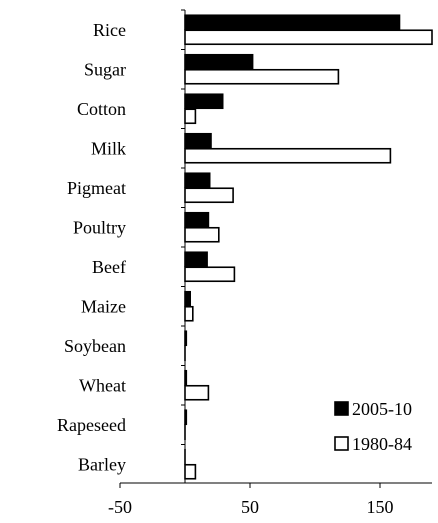  I want to click on category-label: Rapeseed, so click(91, 425).